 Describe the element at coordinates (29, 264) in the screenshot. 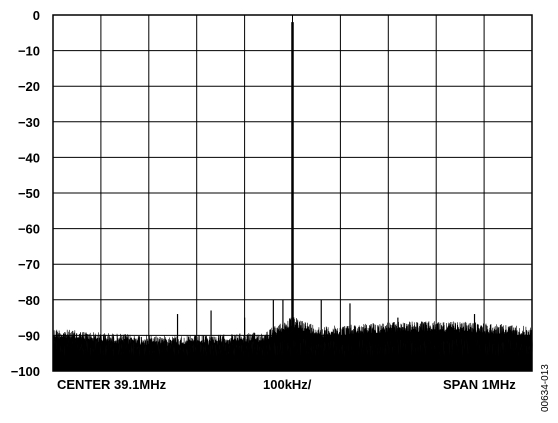

I see `y-tick-label: −70` at that location.